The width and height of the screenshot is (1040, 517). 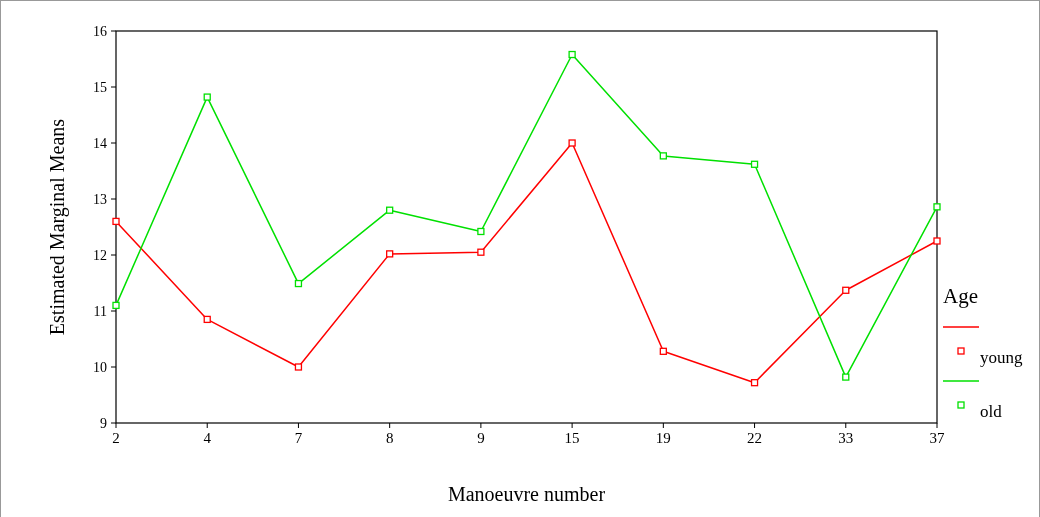 What do you see at coordinates (846, 438) in the screenshot?
I see `x-tick-label: 33` at bounding box center [846, 438].